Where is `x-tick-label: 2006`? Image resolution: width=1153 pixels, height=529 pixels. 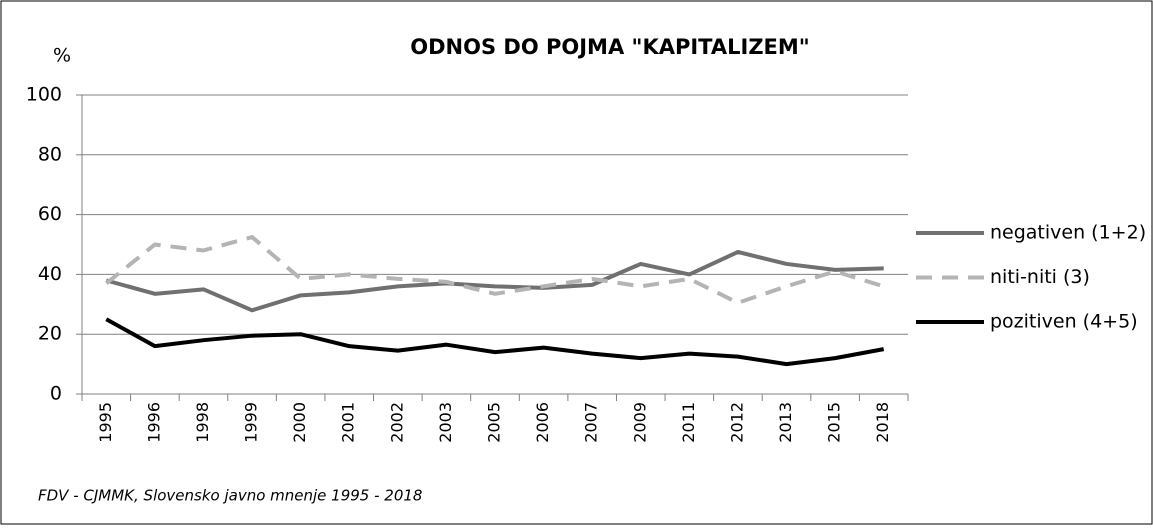 x-tick-label: 2006 is located at coordinates (542, 422).